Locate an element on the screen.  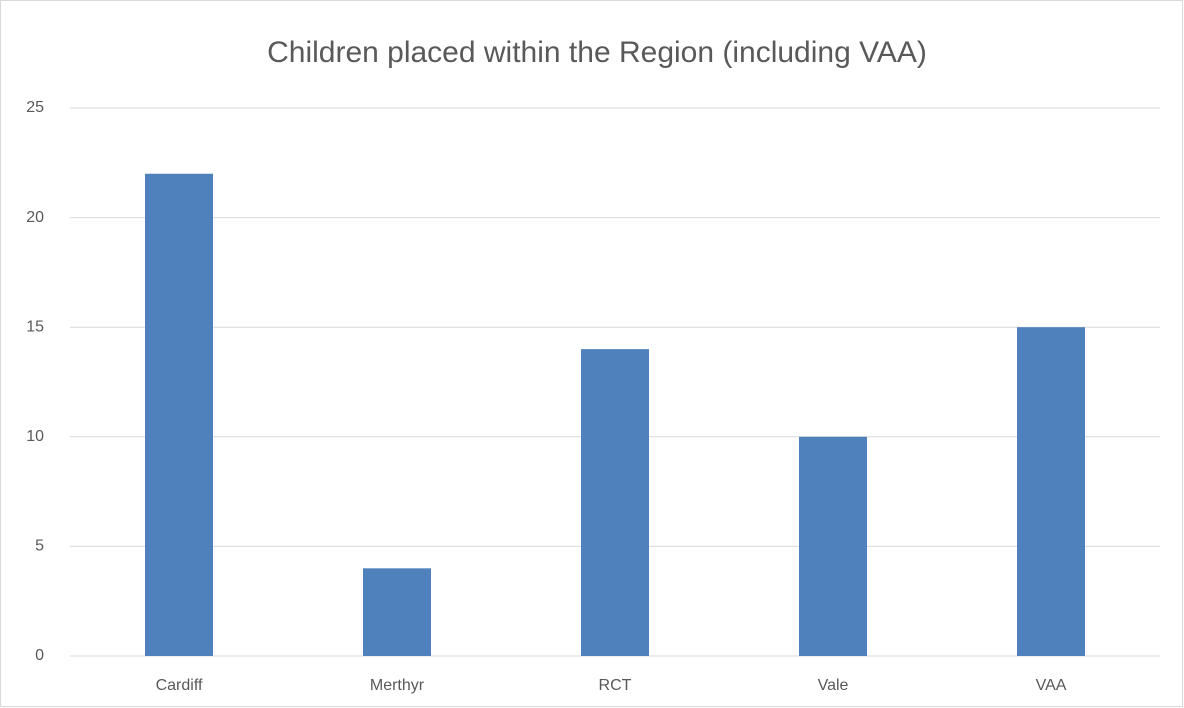
x-tick-label: Cardiff is located at coordinates (179, 685).